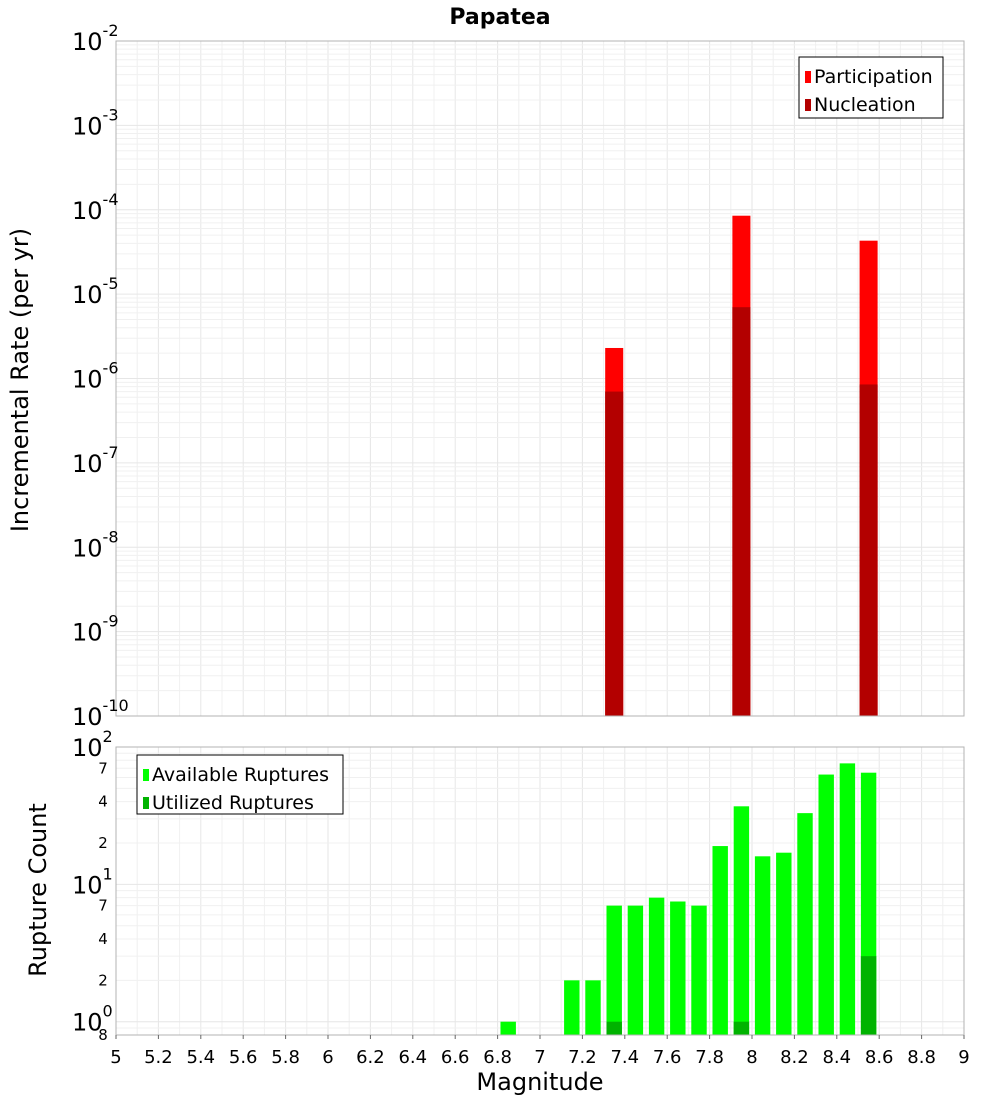  Describe the element at coordinates (240, 775) in the screenshot. I see `legend-label: Available Ruptures` at that location.